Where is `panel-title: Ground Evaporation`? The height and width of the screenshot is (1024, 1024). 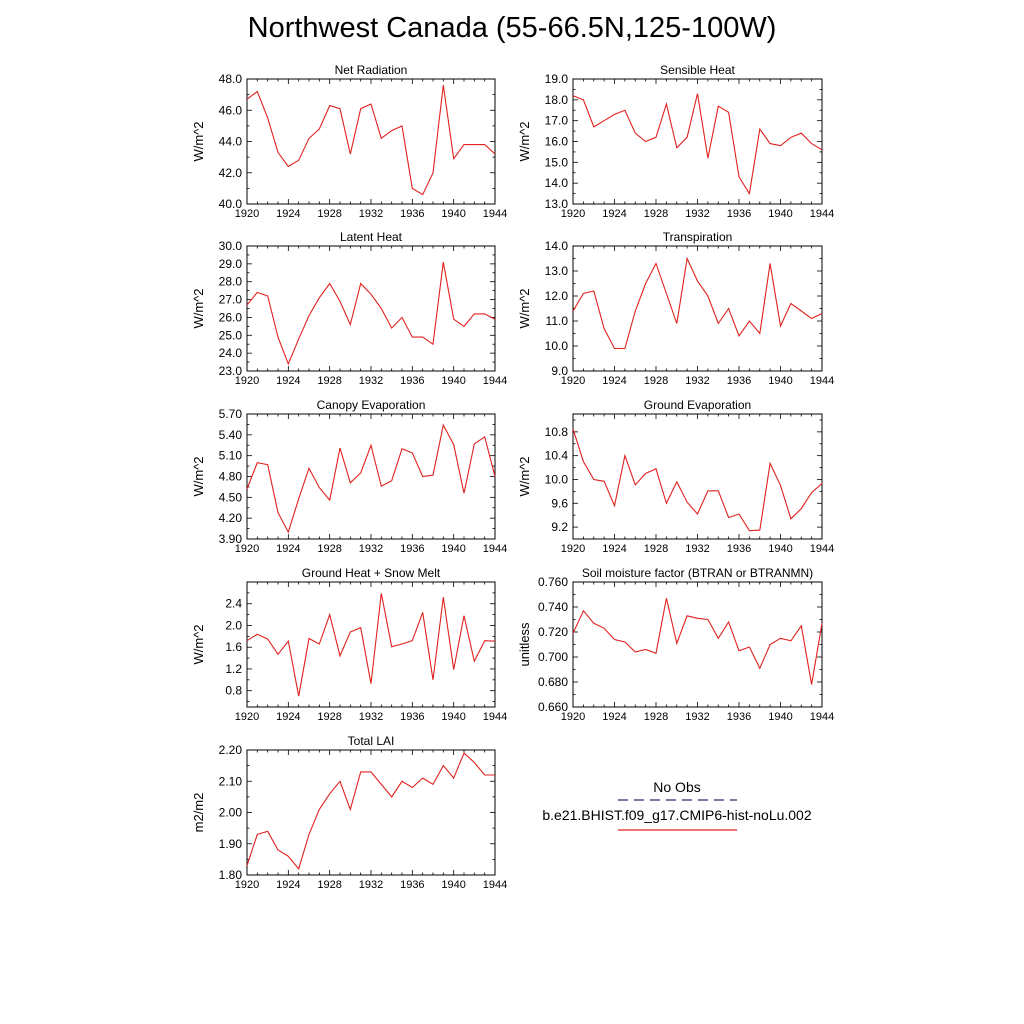 panel-title: Ground Evaporation is located at coordinates (697, 405).